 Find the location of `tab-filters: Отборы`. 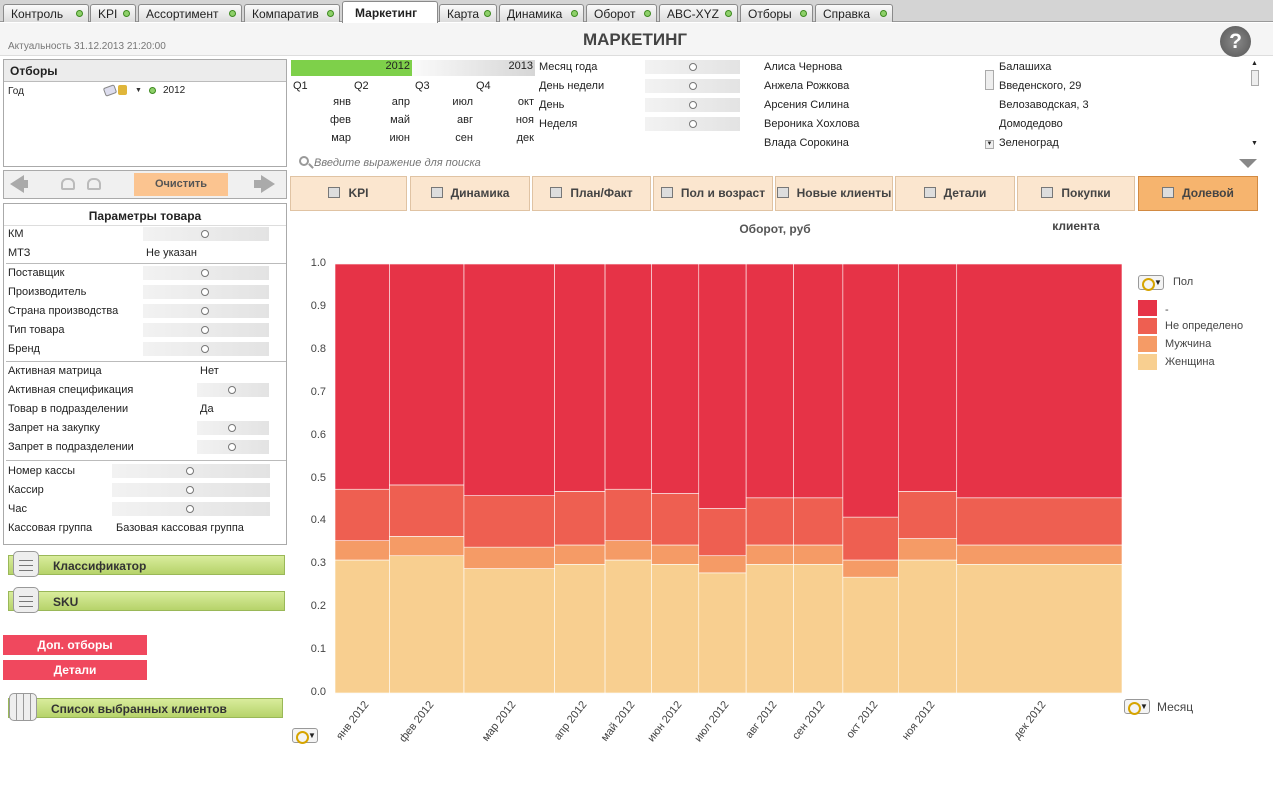

tab-filters: Отборы is located at coordinates (776, 13).